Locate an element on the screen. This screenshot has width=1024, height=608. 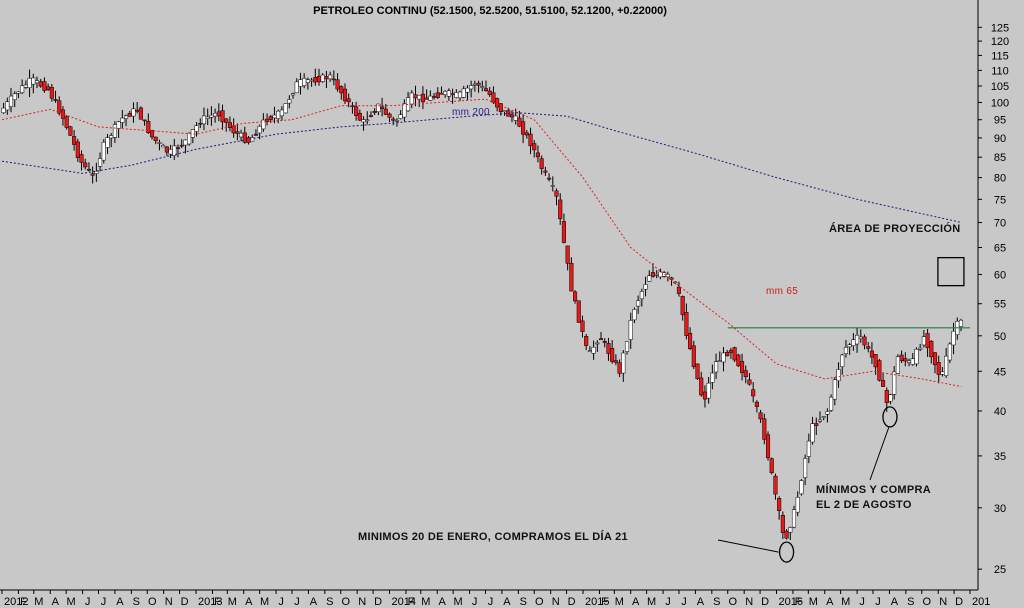
projection-area-label: ÁREA DE PROYECCIÓN is located at coordinates (895, 228).